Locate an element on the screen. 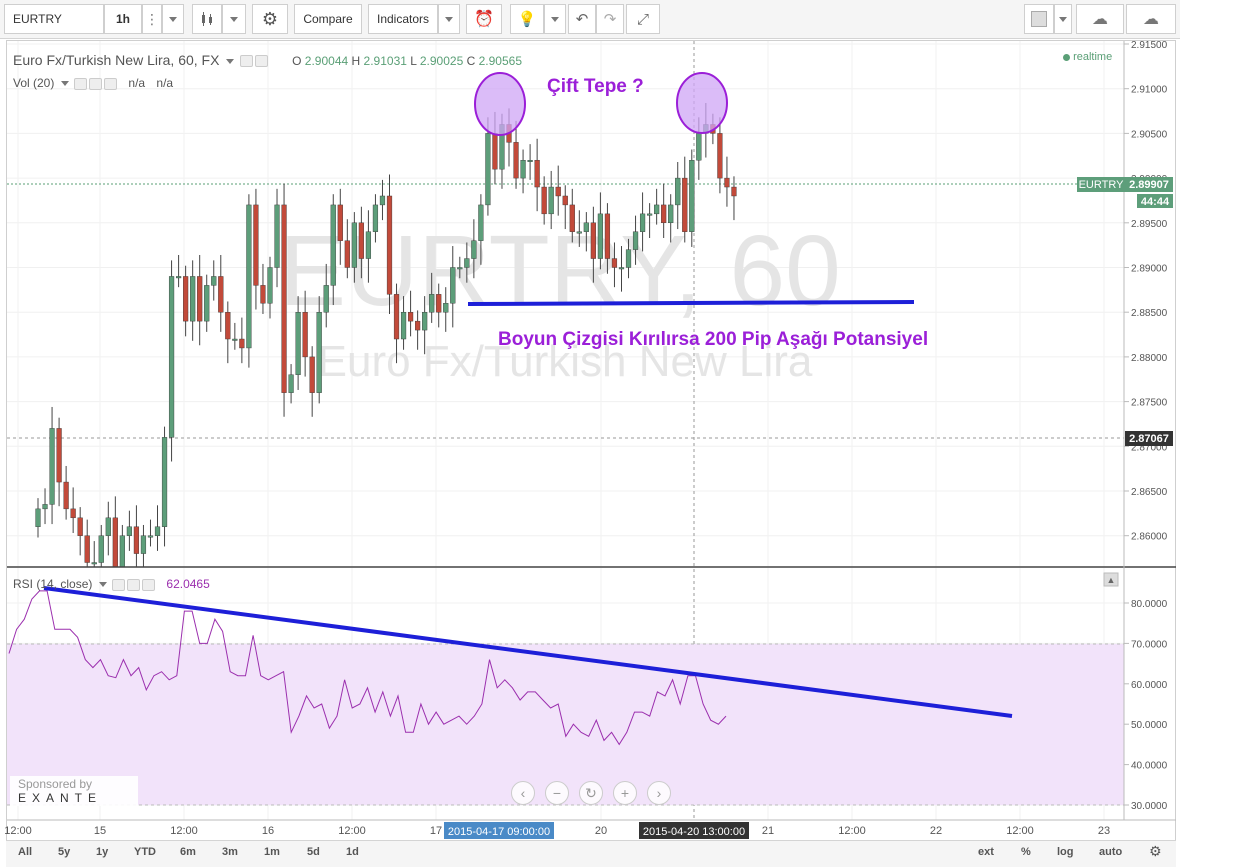  neckline-drawing is located at coordinates (691, 303).